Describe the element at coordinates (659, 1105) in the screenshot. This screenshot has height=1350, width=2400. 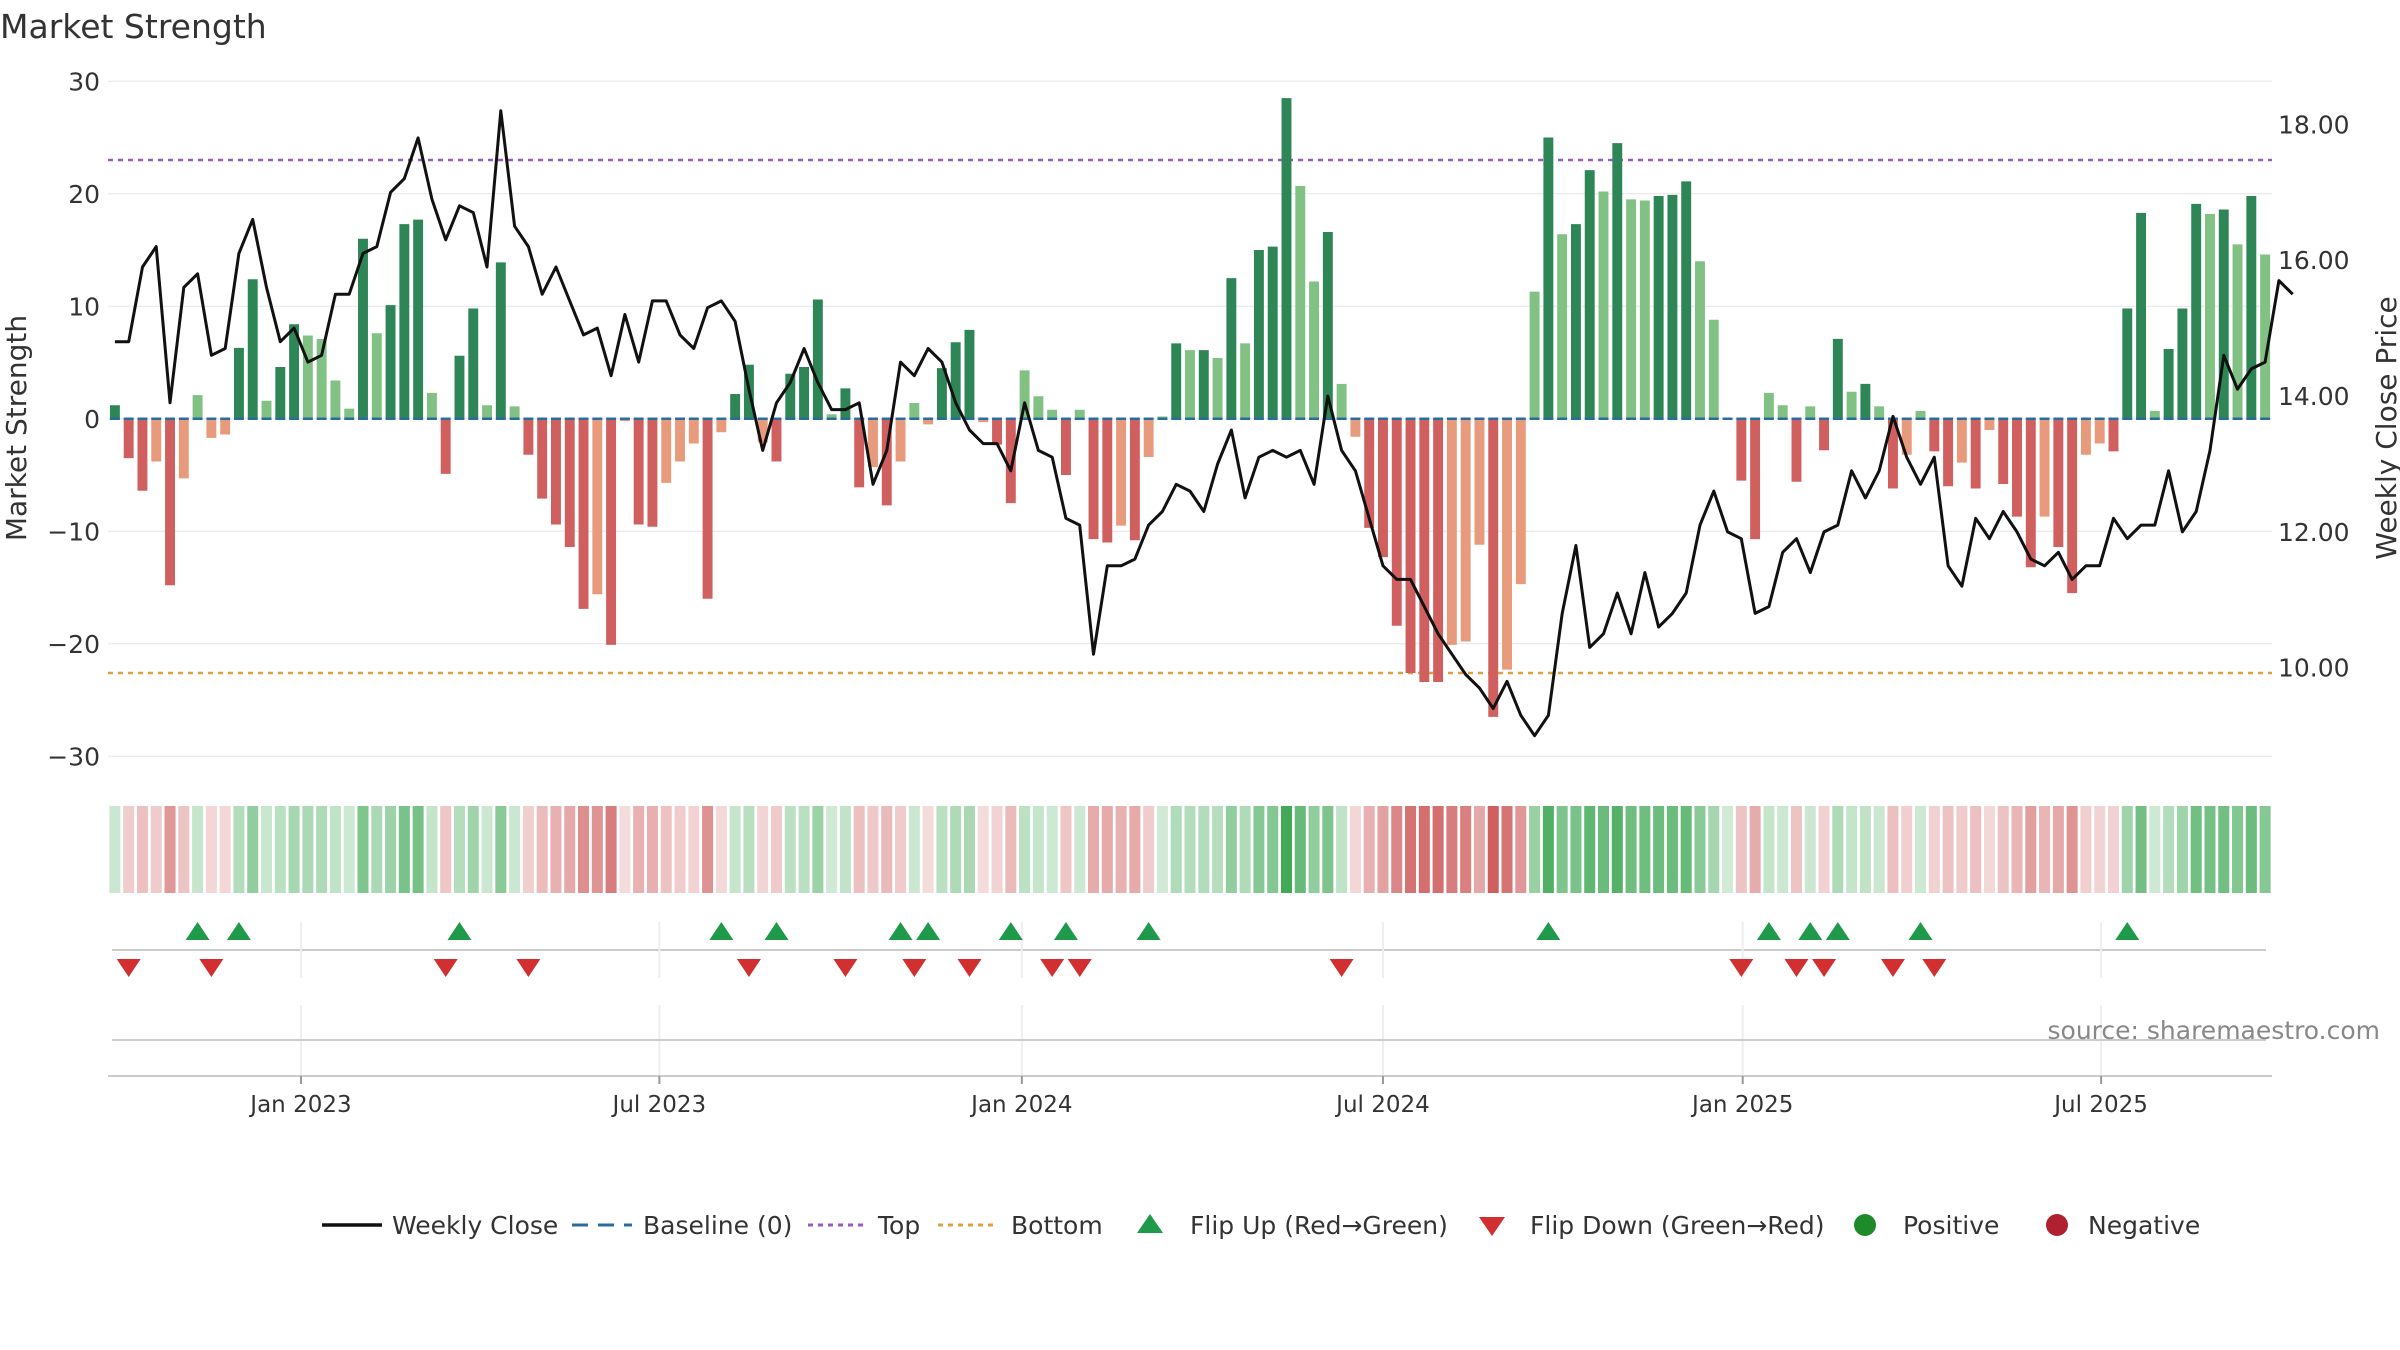
I see `x-tick-label: Jul 2023` at that location.